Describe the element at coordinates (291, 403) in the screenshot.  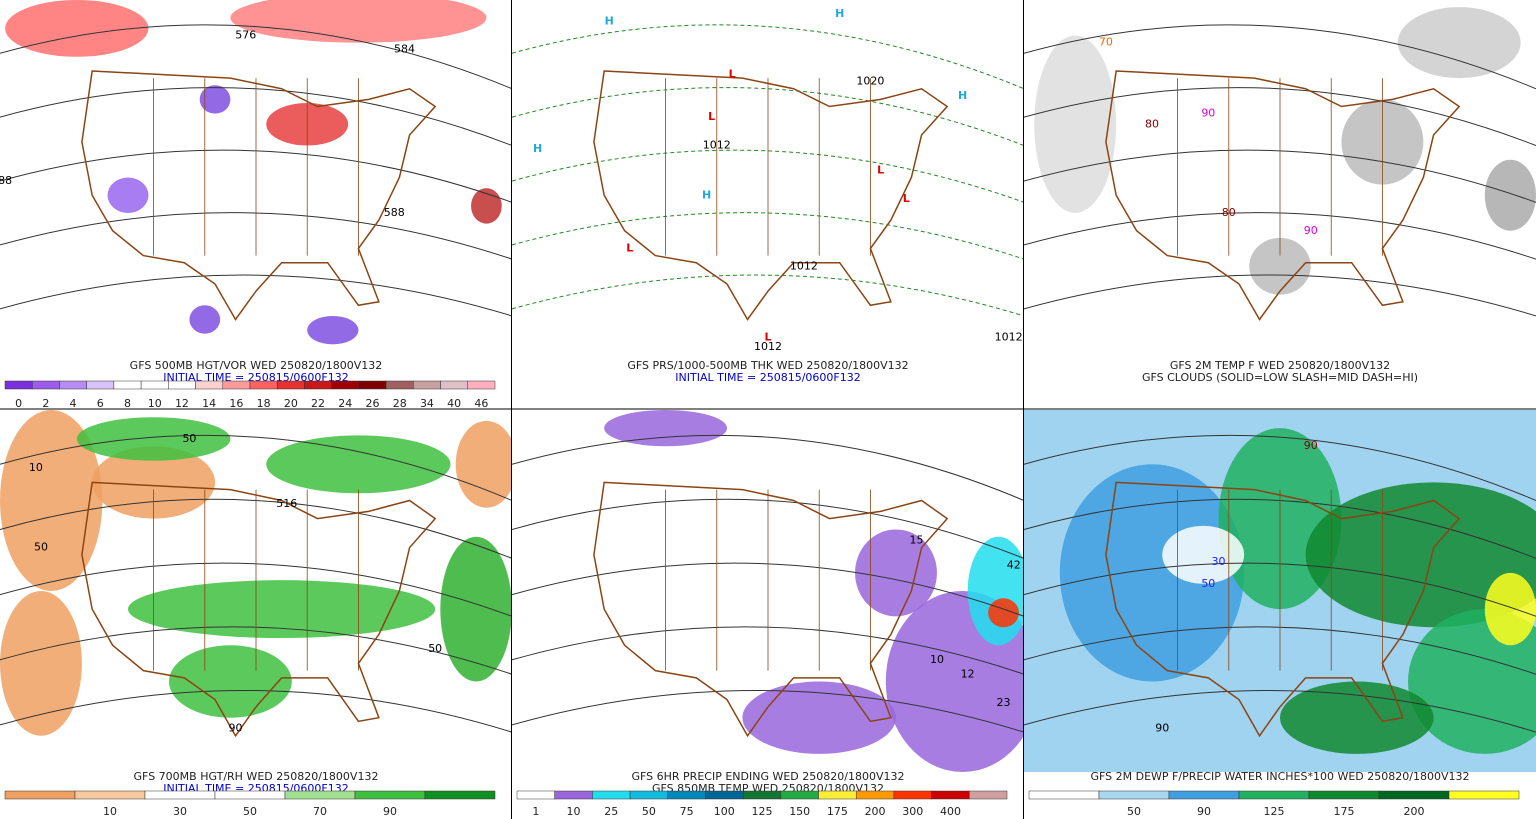
I see `colorbar-label: 20` at that location.